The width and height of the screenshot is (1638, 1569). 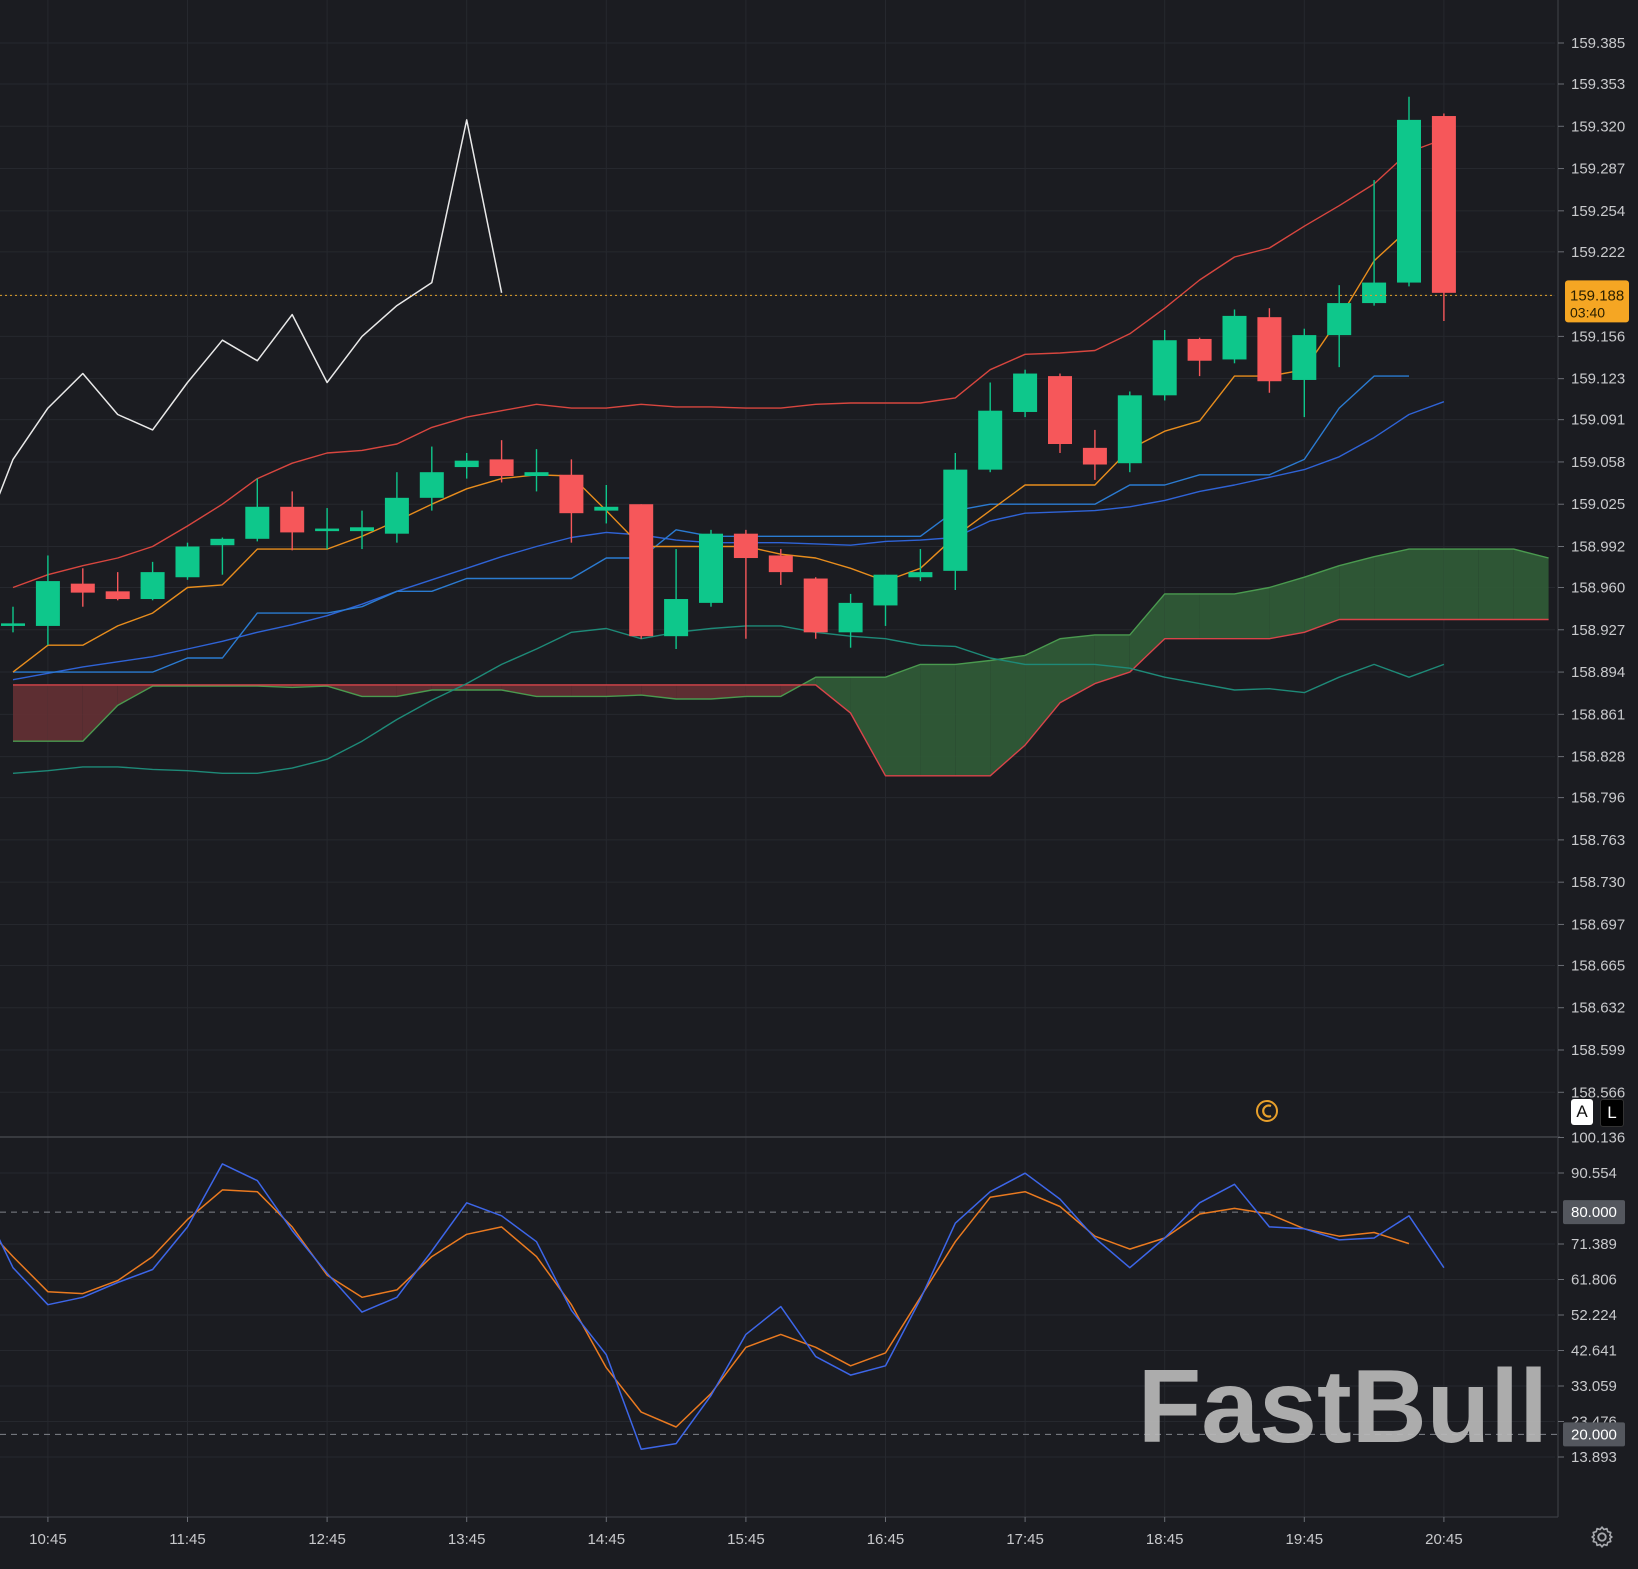 What do you see at coordinates (1598, 211) in the screenshot?
I see `price-tick-label: 159.254` at bounding box center [1598, 211].